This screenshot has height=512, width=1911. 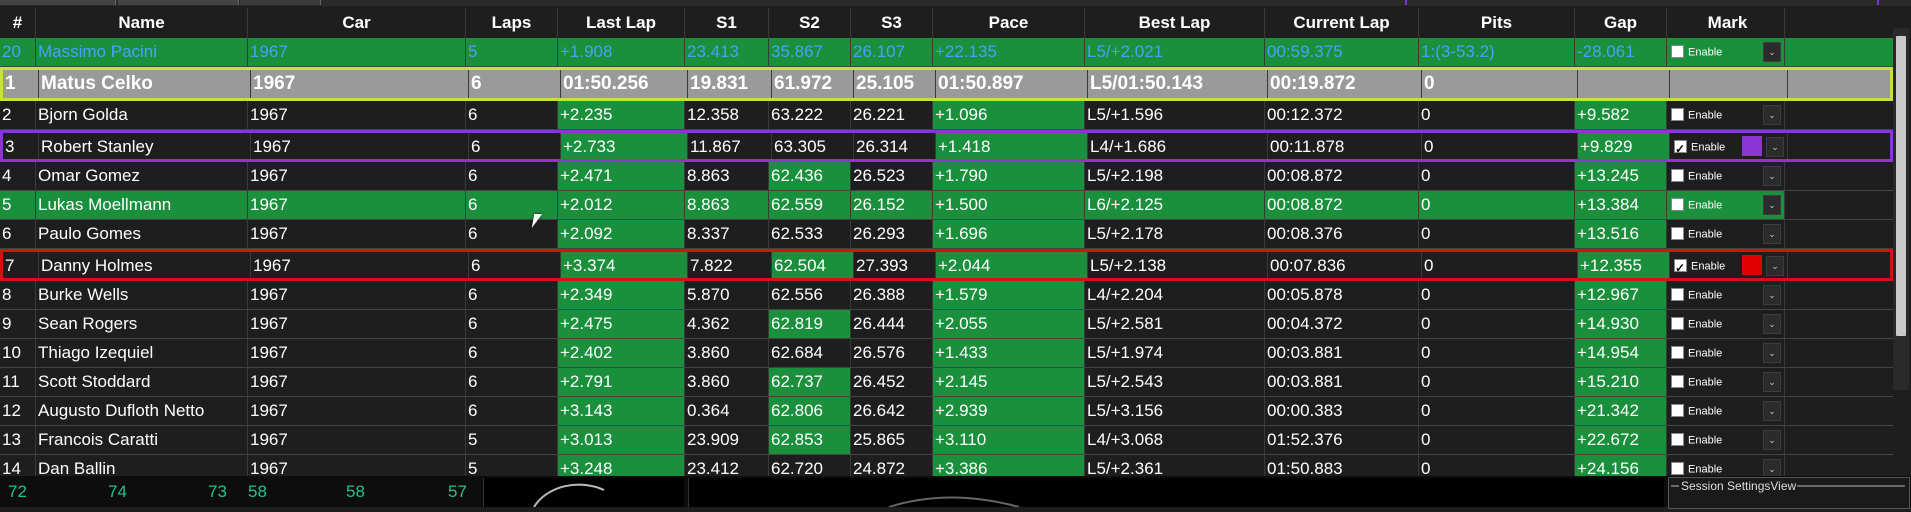 I want to click on session-settings-tab: Session SettingsView, so click(x=1789, y=493).